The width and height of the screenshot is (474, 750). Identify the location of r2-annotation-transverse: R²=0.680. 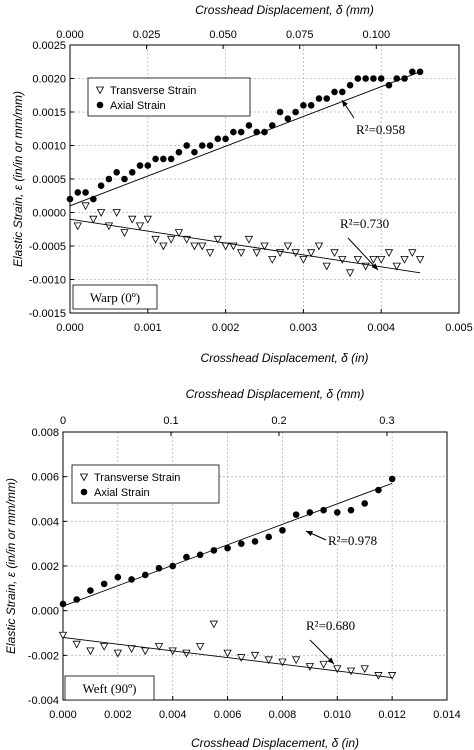
(330, 625).